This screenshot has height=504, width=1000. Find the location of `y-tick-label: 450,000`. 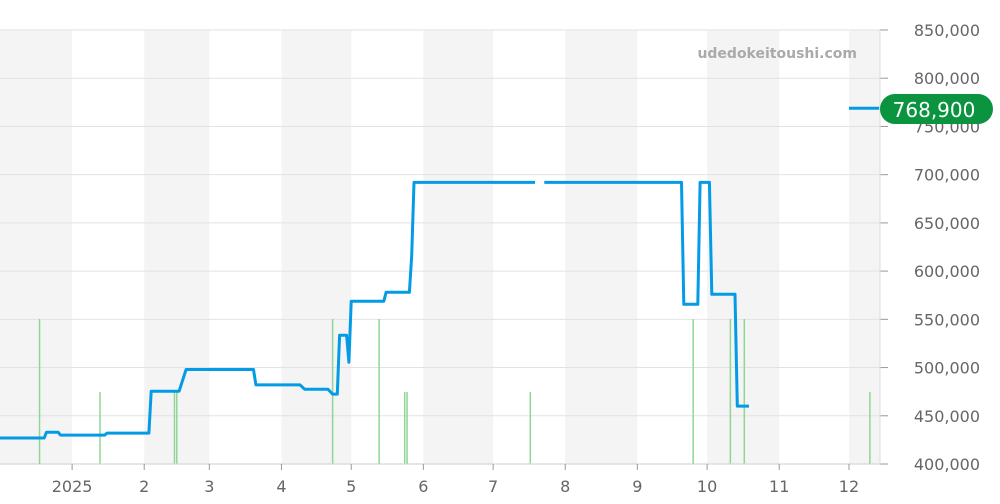

y-tick-label: 450,000 is located at coordinates (947, 416).